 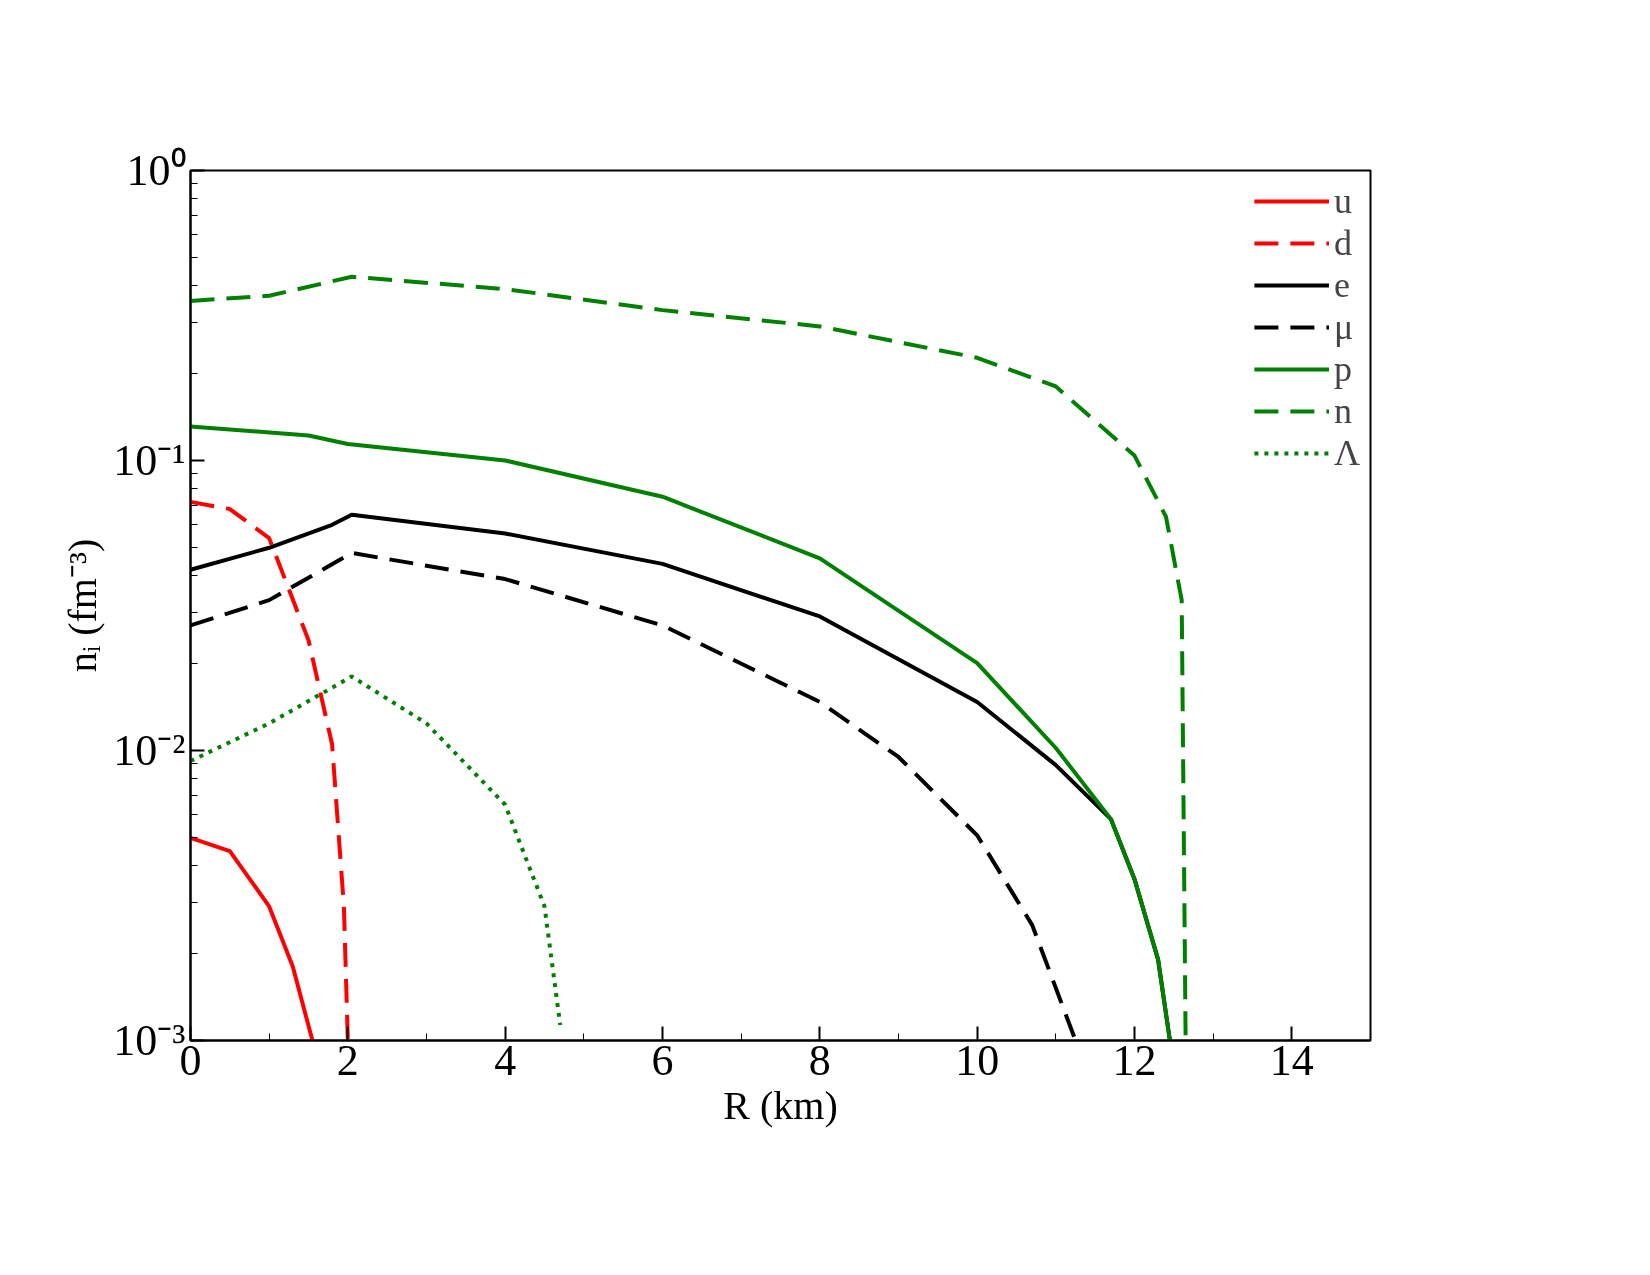 What do you see at coordinates (1291, 1060) in the screenshot?
I see `x-tick-label: 14` at bounding box center [1291, 1060].